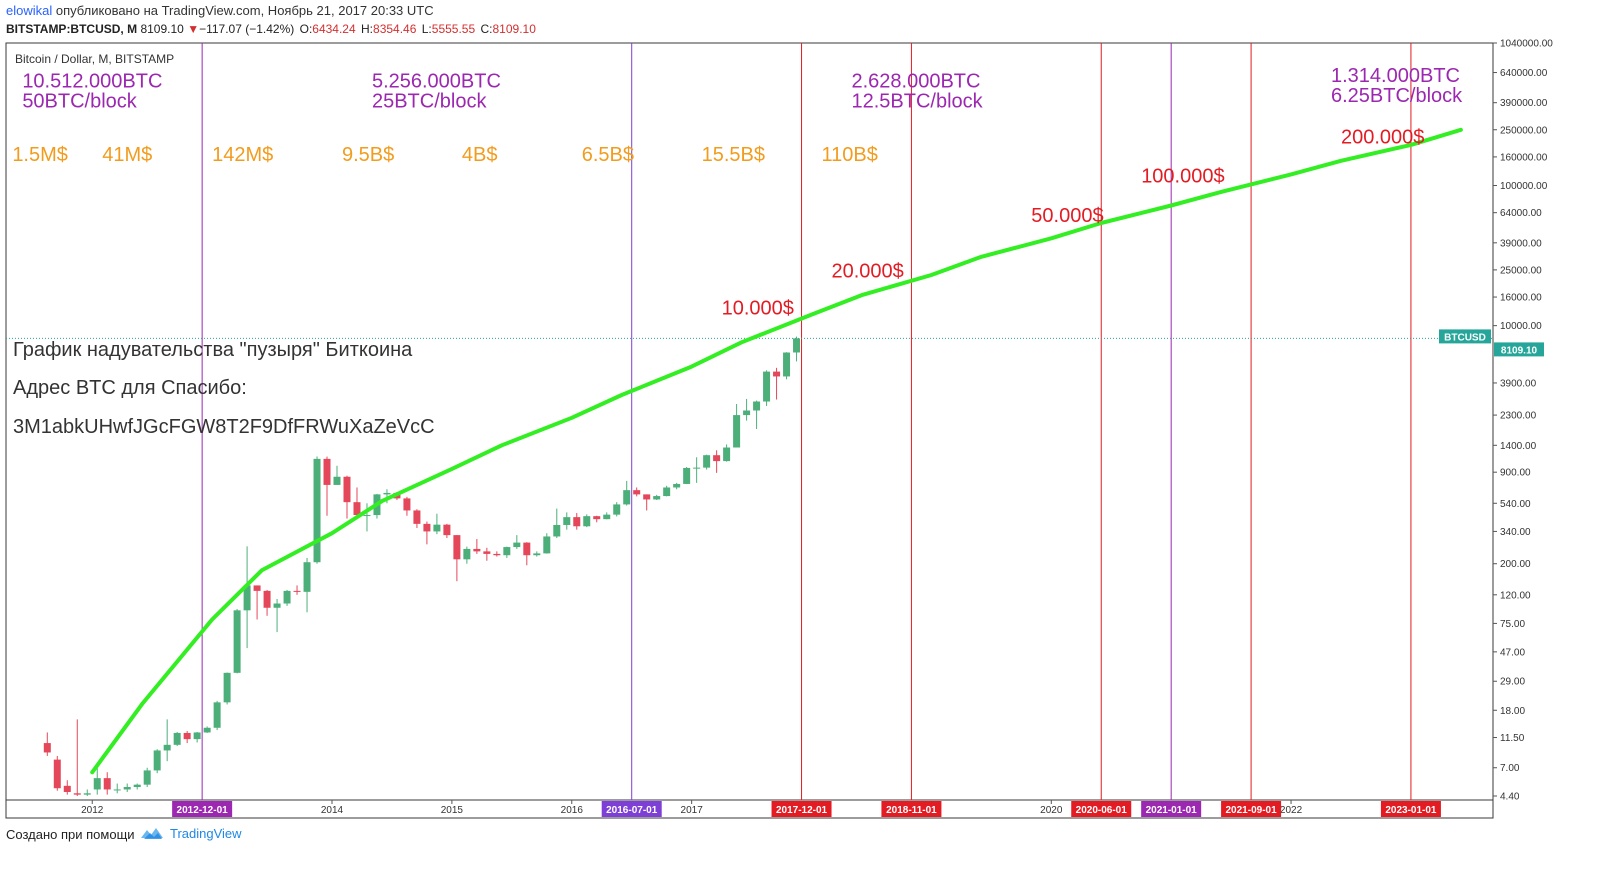 The width and height of the screenshot is (1607, 875). What do you see at coordinates (1515, 595) in the screenshot?
I see `y-tick-label: 120.00` at bounding box center [1515, 595].